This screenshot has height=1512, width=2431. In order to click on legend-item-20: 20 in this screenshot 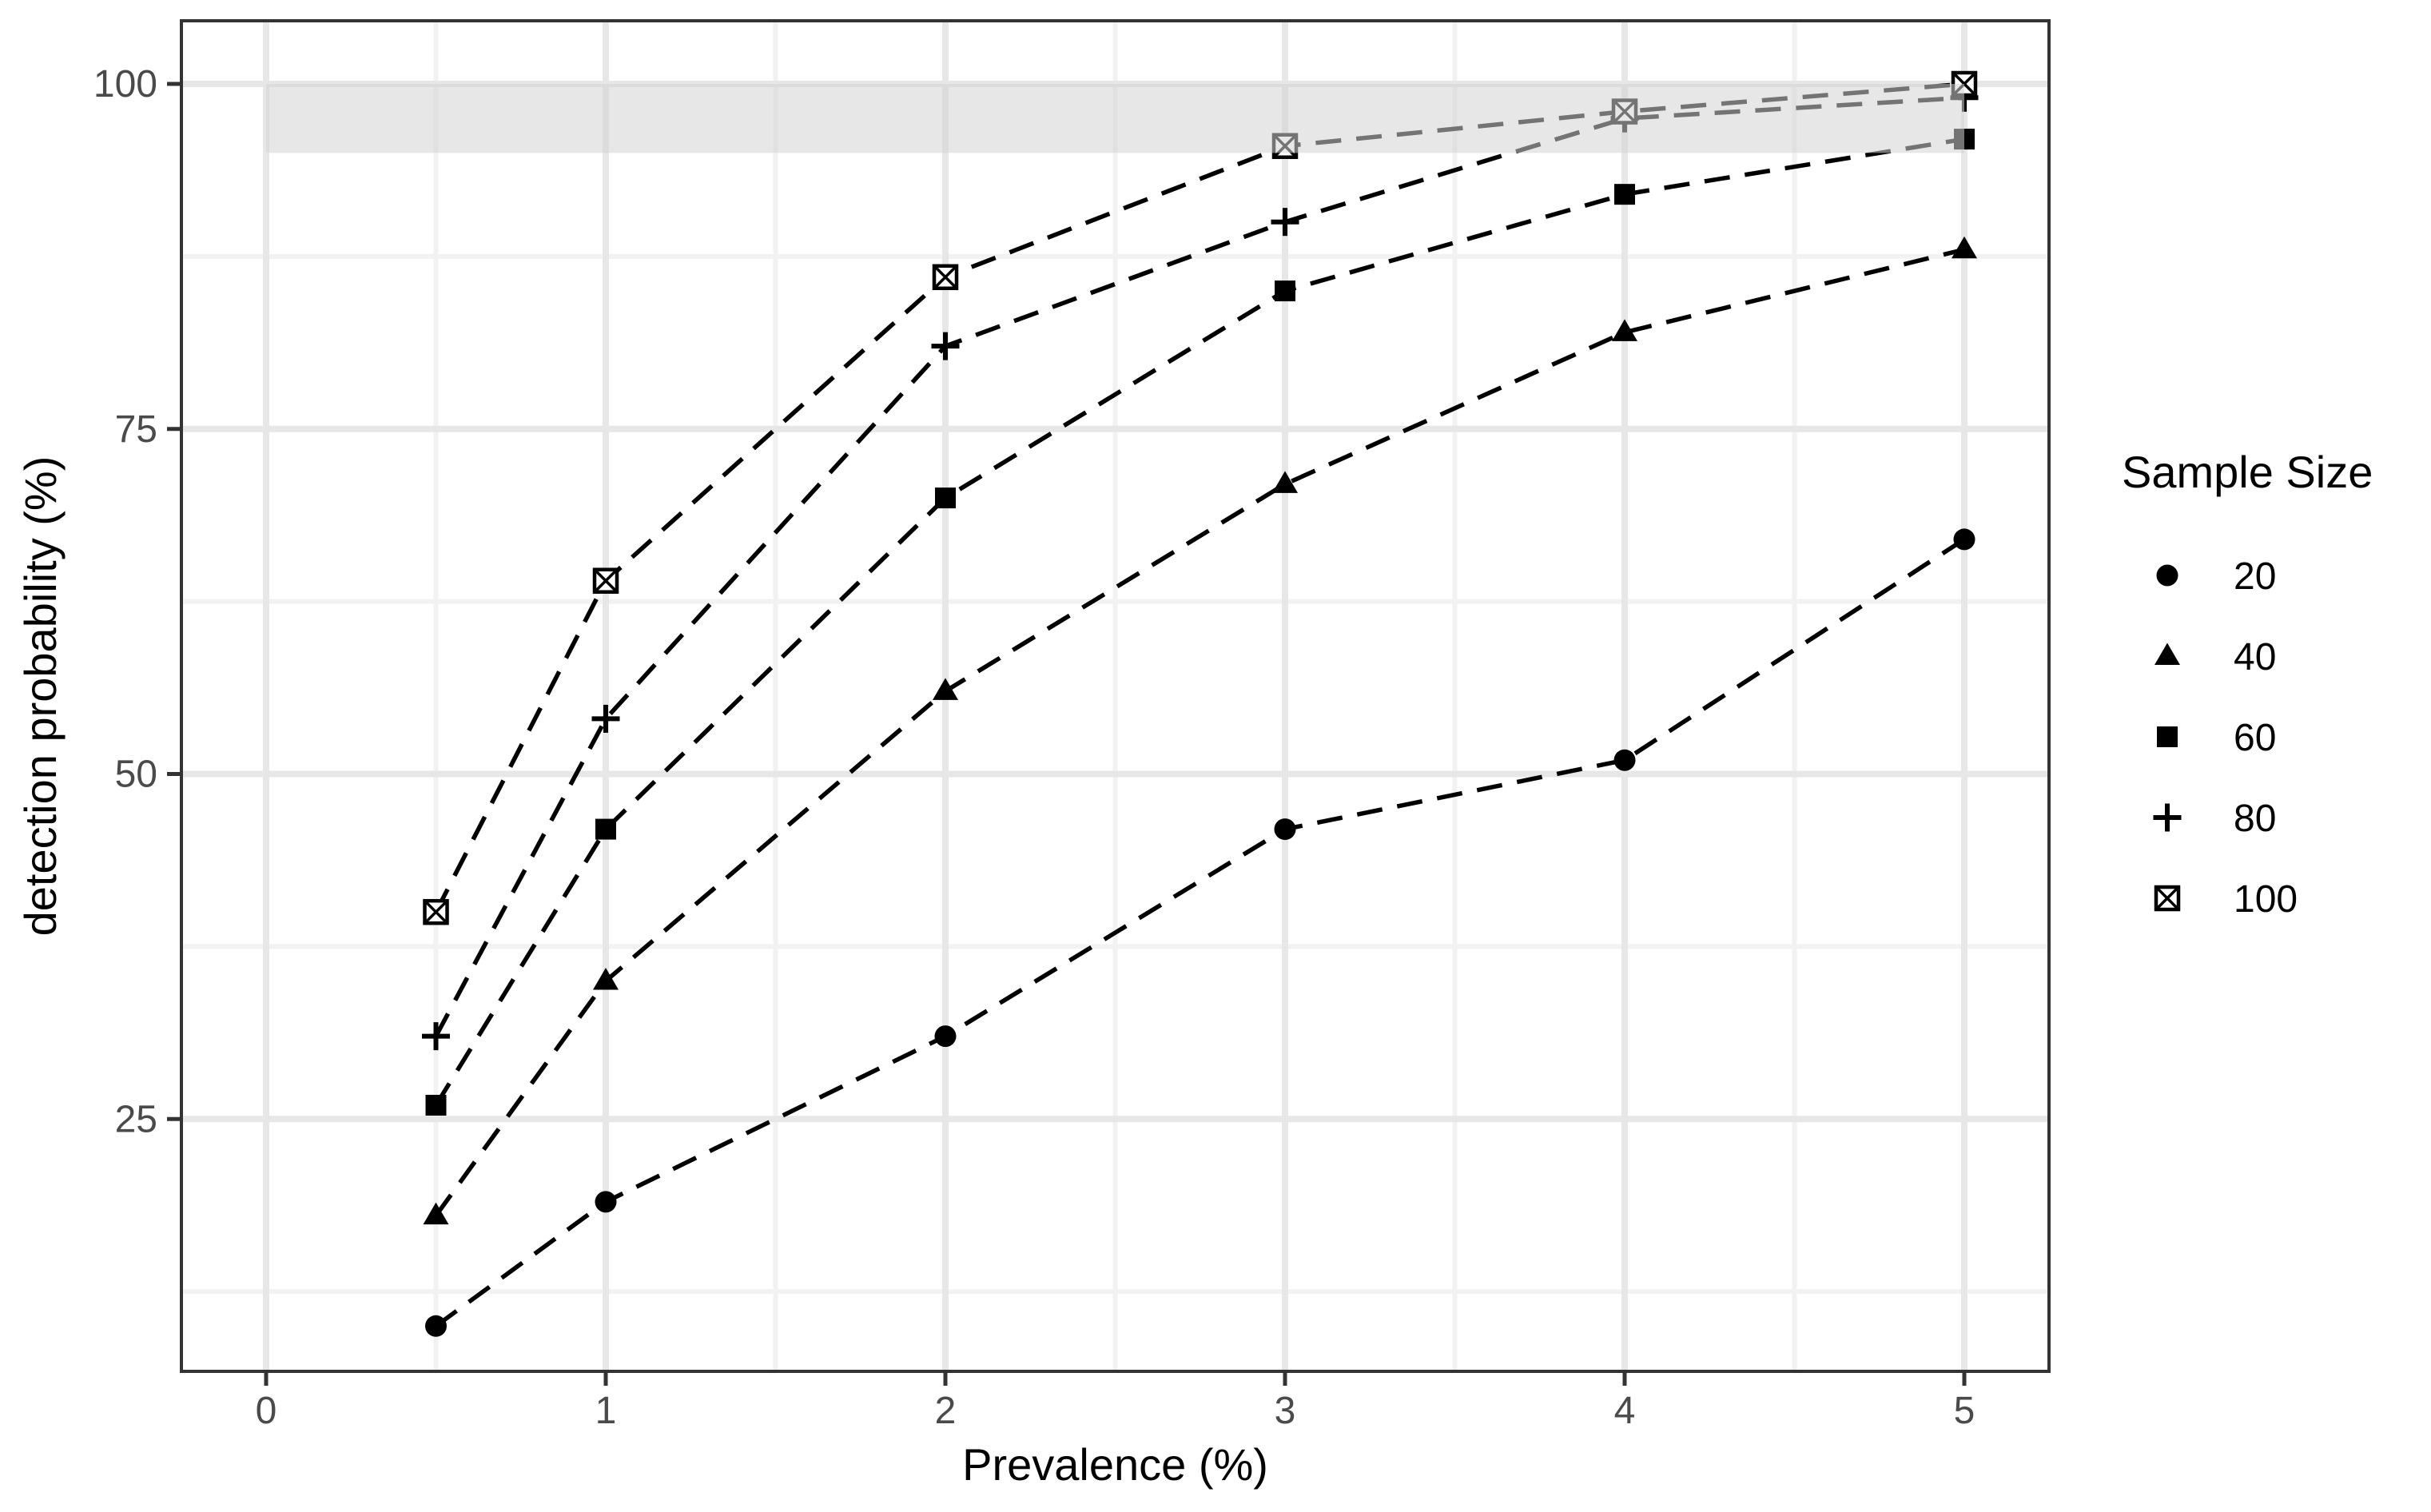, I will do `click(2216, 576)`.